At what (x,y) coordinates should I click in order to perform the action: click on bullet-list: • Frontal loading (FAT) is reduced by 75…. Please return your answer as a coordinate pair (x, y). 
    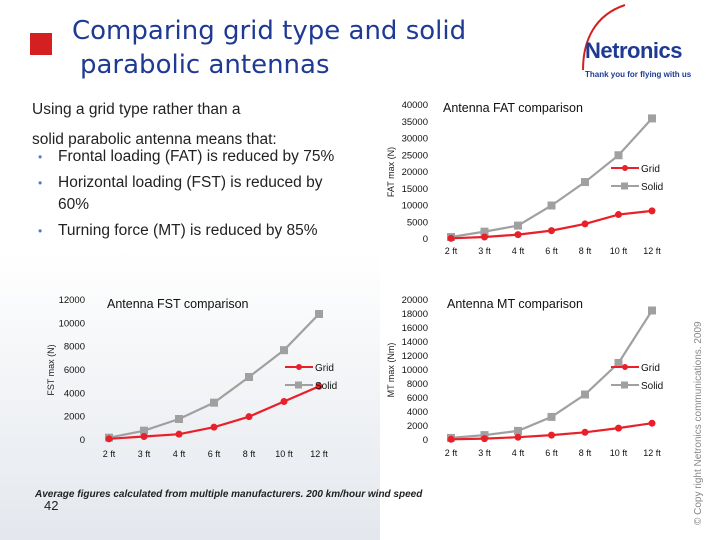
    Looking at the image, I should click on (203, 196).